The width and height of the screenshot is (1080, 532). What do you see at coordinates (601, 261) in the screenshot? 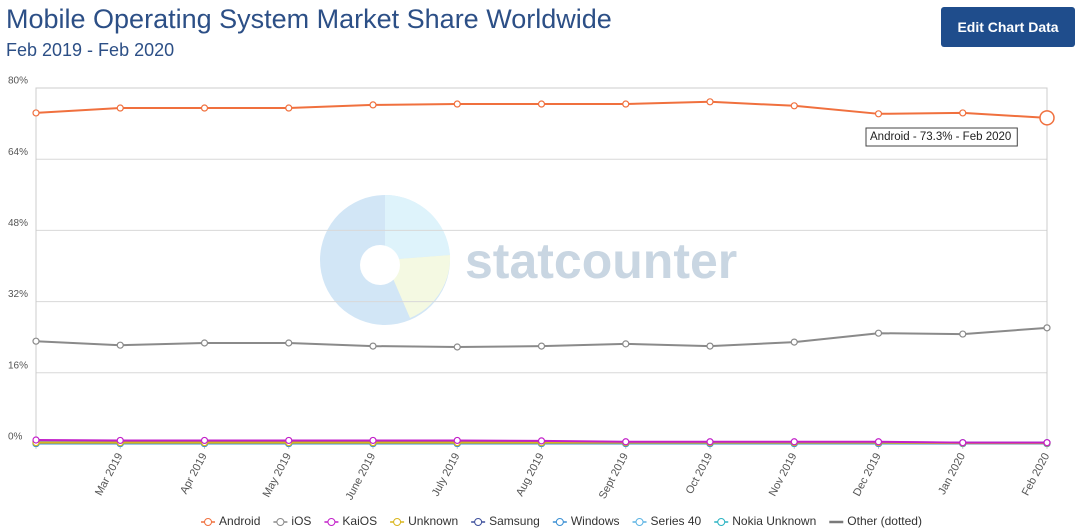
I see `watermark: statcounter` at bounding box center [601, 261].